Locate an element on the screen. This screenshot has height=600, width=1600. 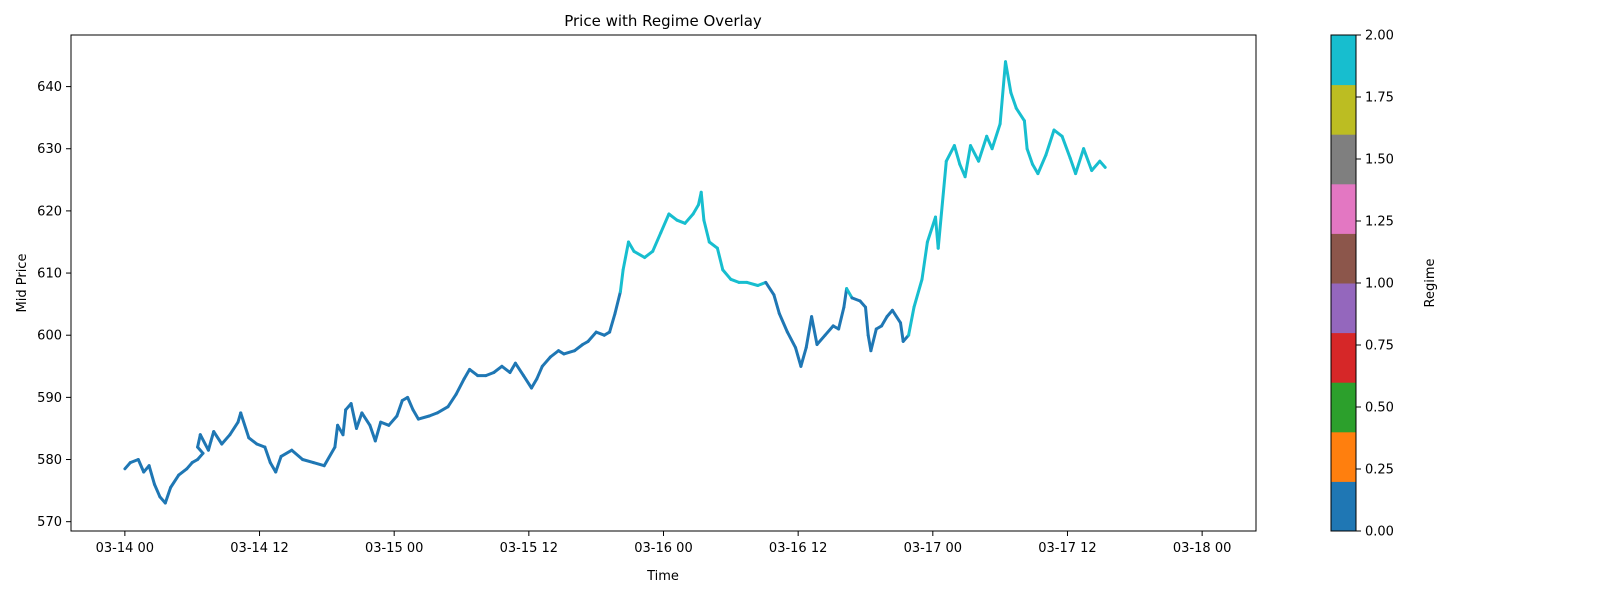
colorbar-tick-label: 1.25 is located at coordinates (1379, 222).